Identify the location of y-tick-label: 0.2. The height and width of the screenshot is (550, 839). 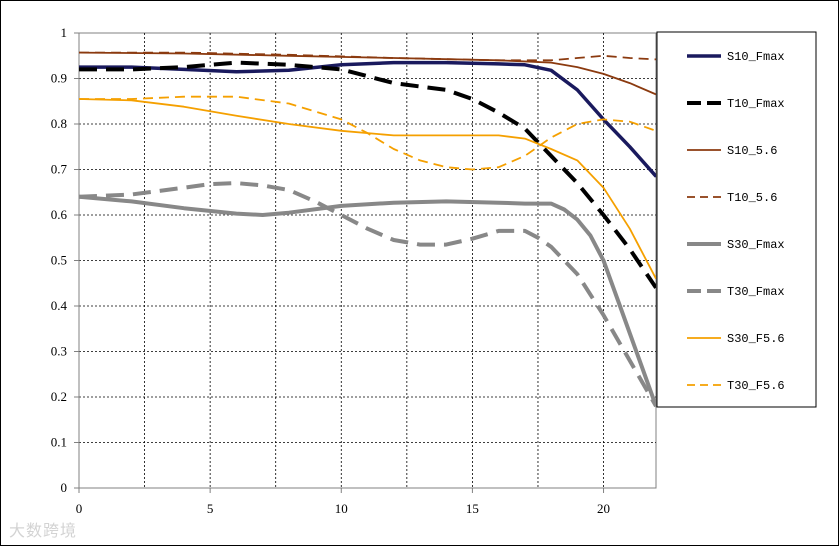
(59, 396).